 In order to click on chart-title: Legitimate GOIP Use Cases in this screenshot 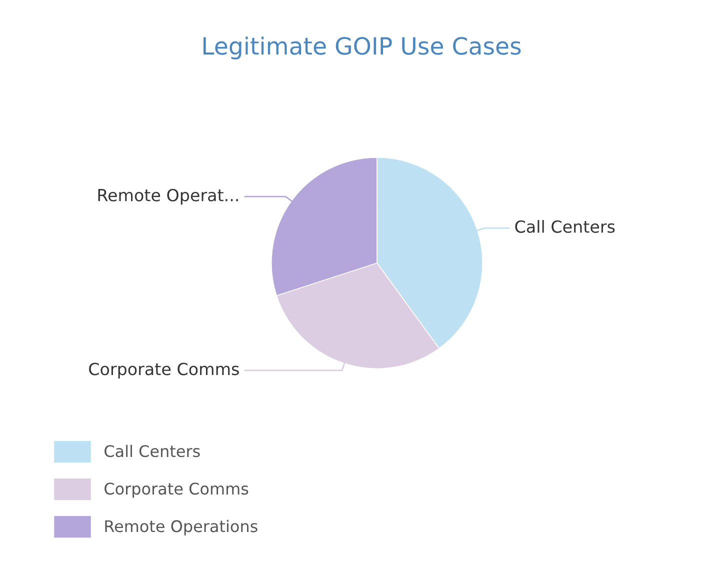, I will do `click(362, 48)`.